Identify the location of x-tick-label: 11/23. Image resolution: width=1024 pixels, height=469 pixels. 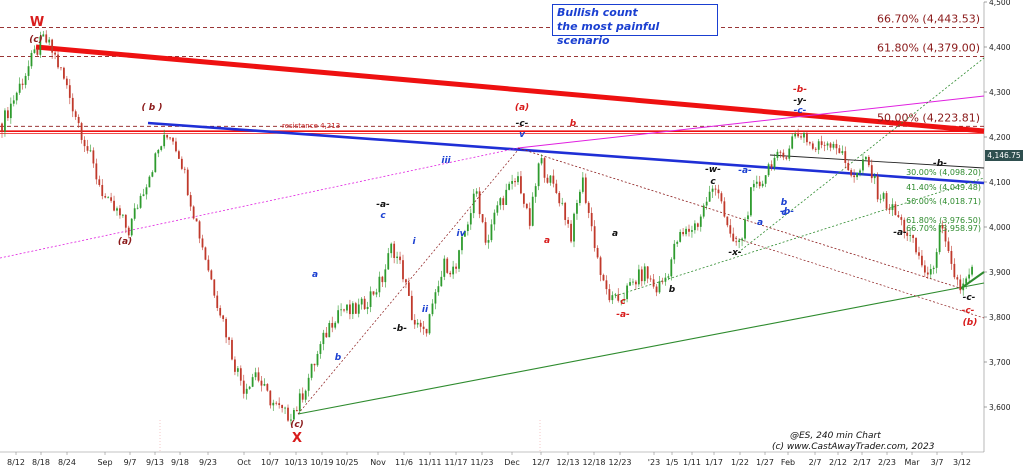
(481, 462).